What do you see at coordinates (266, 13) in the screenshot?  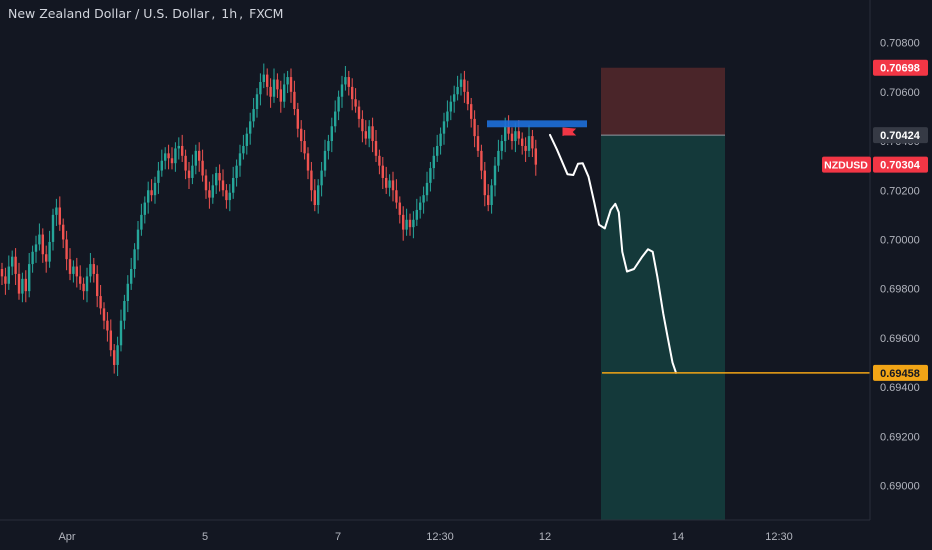 I see `data-source: FXCM` at bounding box center [266, 13].